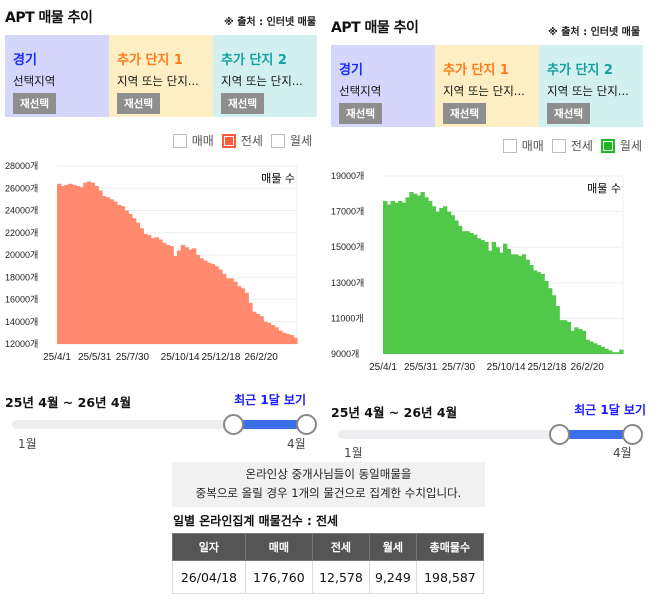 This screenshot has height=600, width=660. Describe the element at coordinates (594, 32) in the screenshot. I see `source-note: ※ 출처 : 인터넷 매물` at that location.